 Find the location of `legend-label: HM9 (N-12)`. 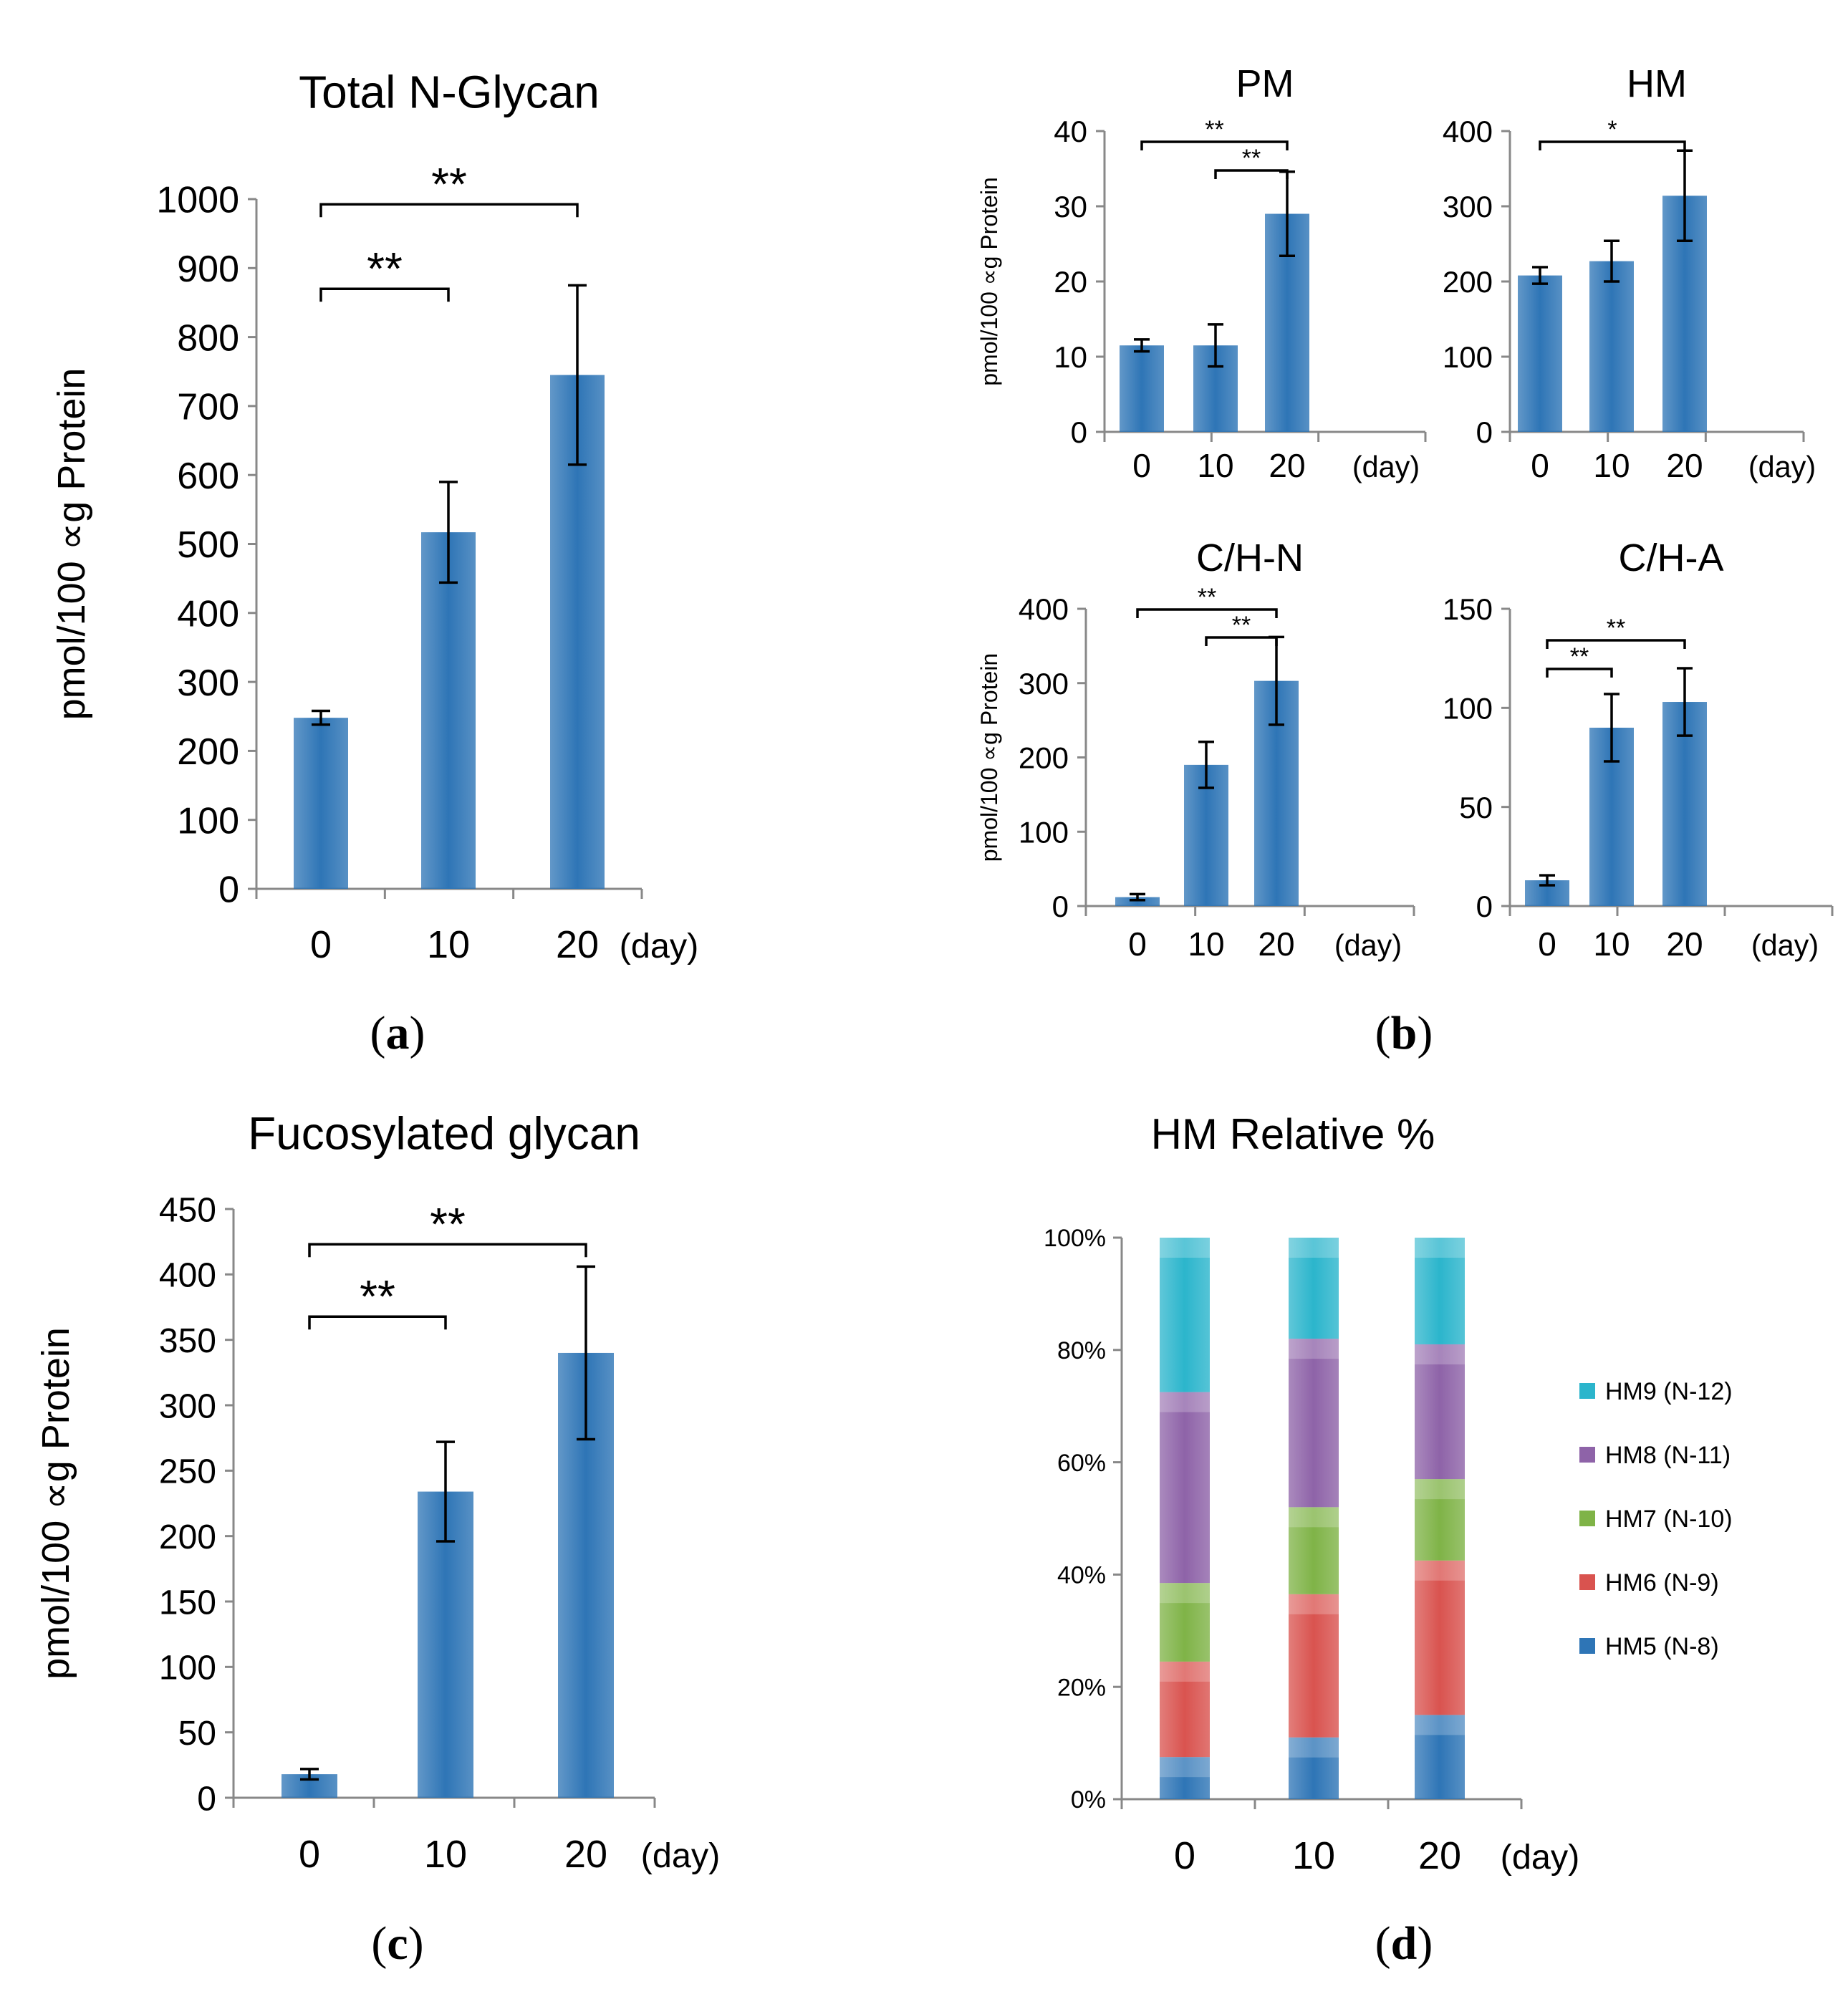

legend-label: HM9 (N-12) is located at coordinates (1669, 1392).